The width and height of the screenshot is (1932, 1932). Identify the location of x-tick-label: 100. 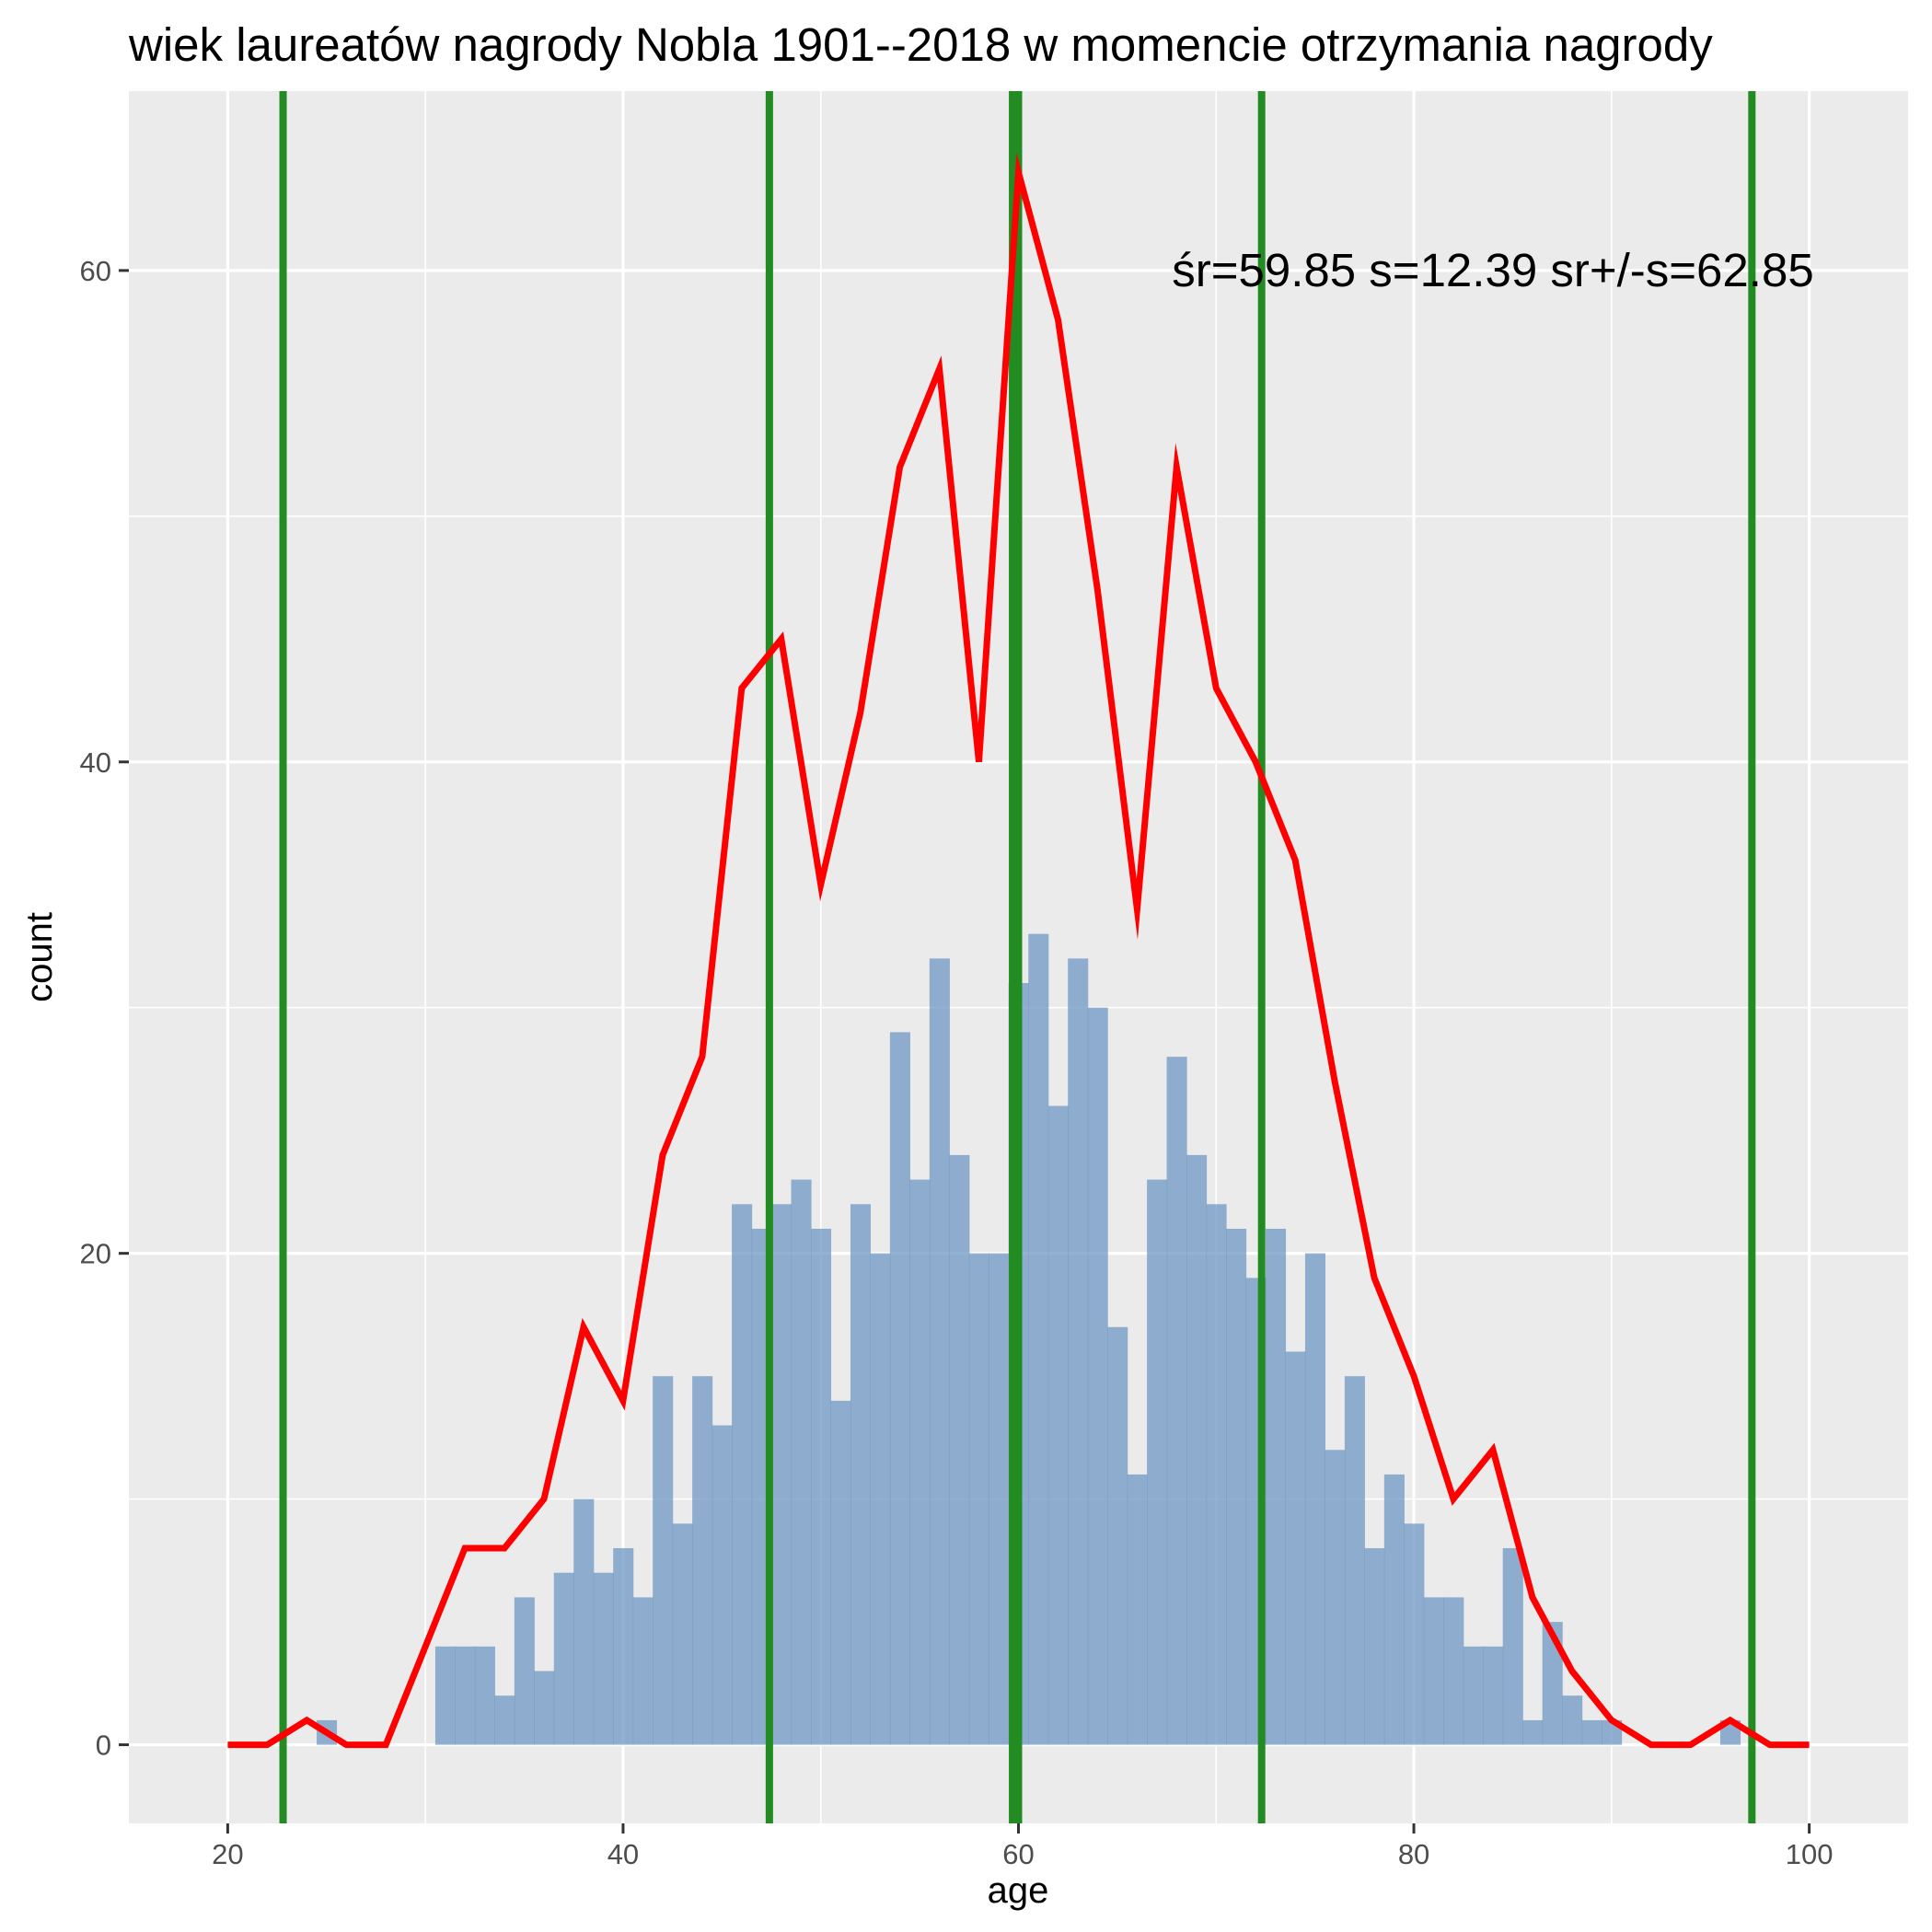
(1810, 1854).